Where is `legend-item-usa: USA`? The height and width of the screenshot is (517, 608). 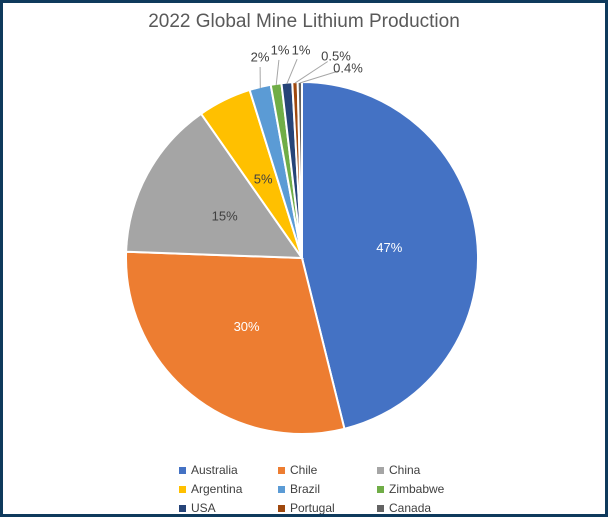 legend-item-usa: USA is located at coordinates (197, 508).